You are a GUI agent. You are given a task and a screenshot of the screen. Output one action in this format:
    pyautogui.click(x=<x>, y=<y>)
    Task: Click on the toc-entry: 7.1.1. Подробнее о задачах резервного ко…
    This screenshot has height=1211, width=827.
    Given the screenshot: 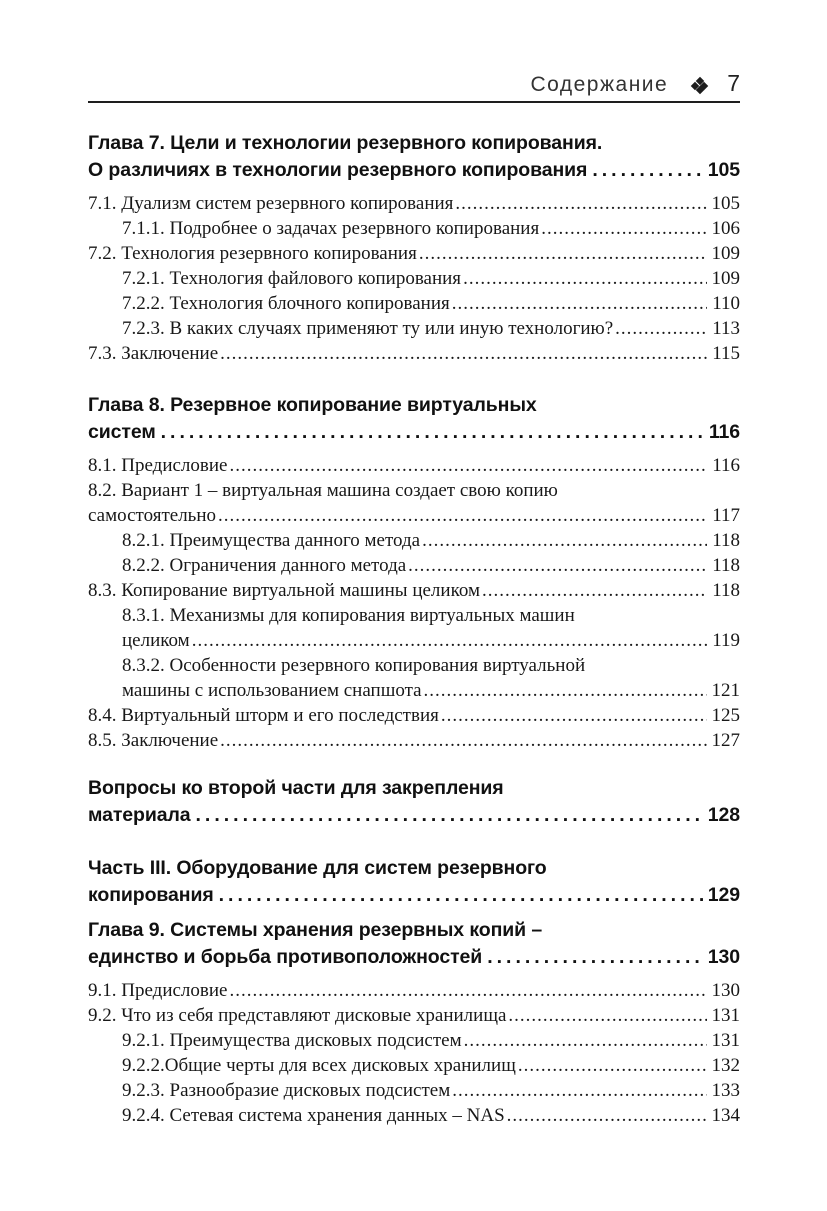 What is the action you would take?
    pyautogui.click(x=414, y=228)
    